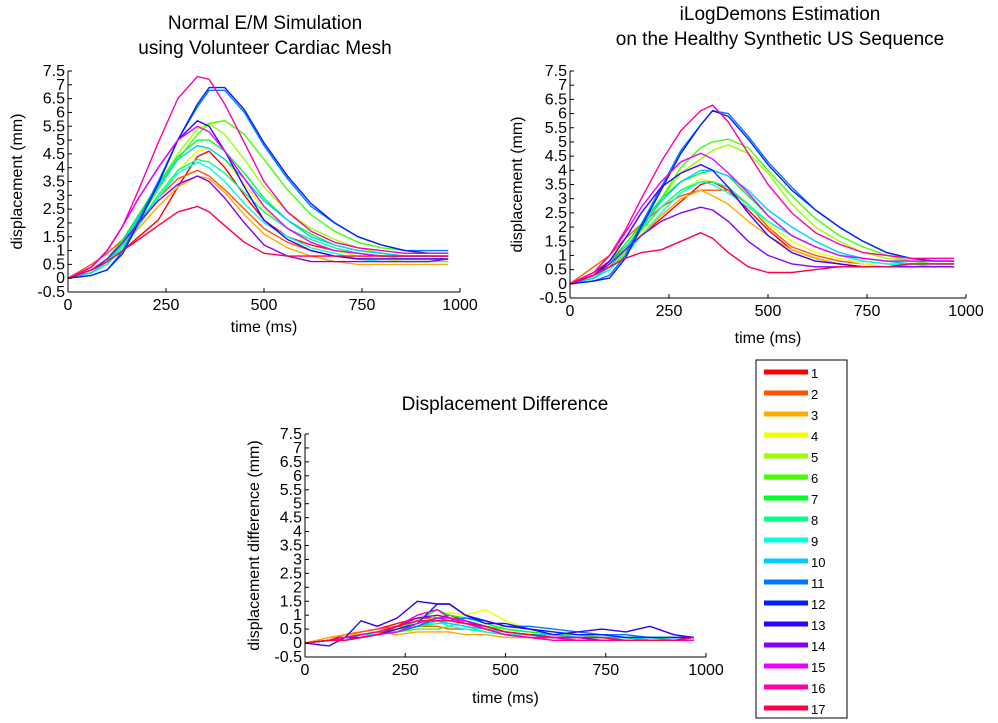 The height and width of the screenshot is (723, 998). What do you see at coordinates (818, 688) in the screenshot?
I see `legend-label: 16` at bounding box center [818, 688].